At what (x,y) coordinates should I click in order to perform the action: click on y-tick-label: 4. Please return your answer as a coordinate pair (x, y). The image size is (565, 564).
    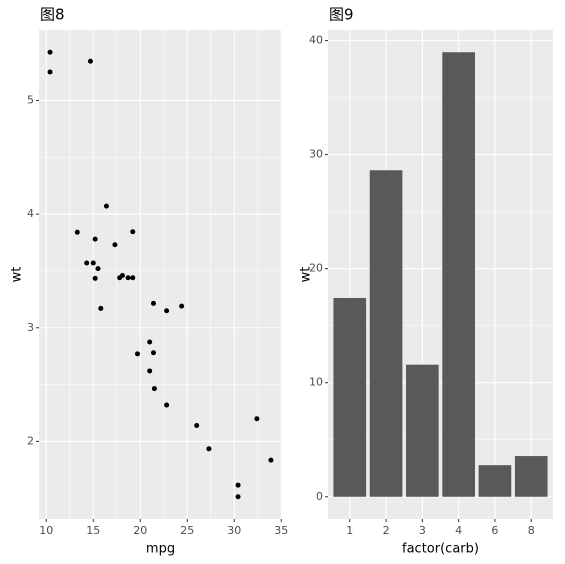
    Looking at the image, I should click on (30, 213).